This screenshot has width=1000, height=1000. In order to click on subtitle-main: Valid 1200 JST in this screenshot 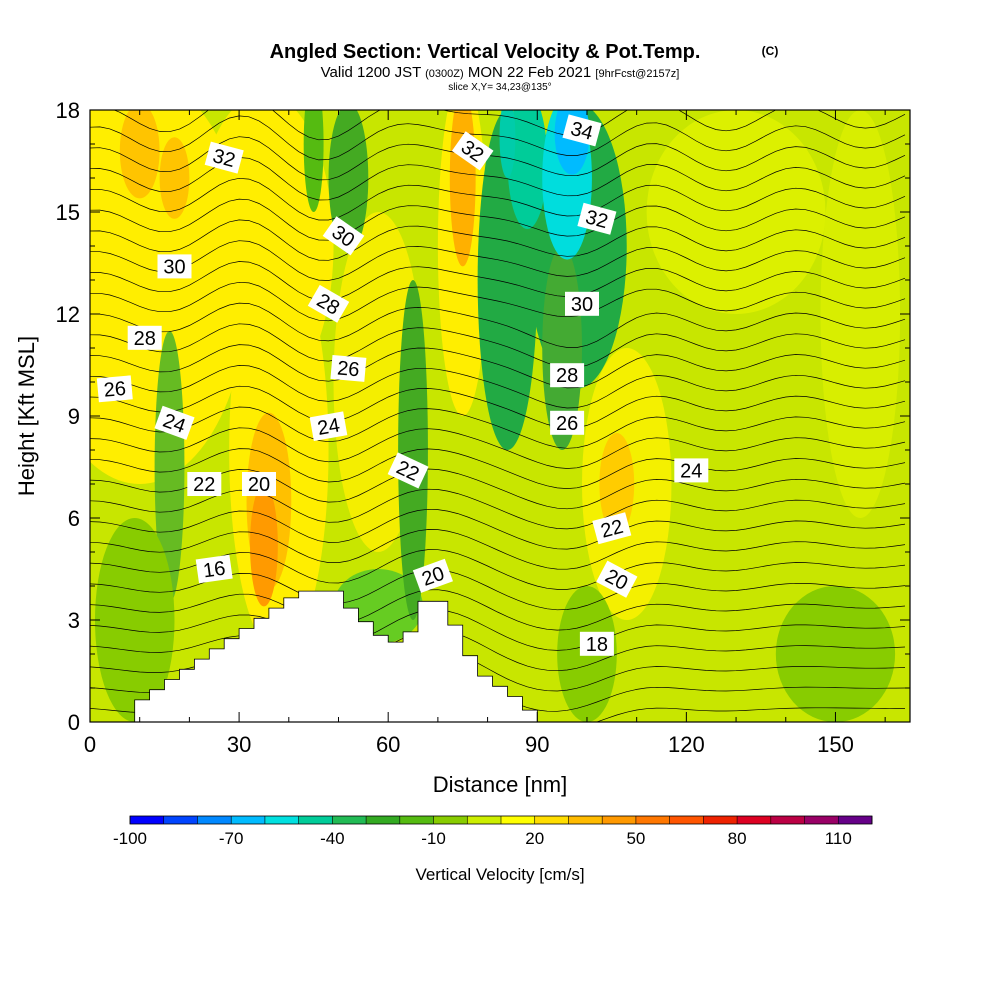, I will do `click(371, 72)`.